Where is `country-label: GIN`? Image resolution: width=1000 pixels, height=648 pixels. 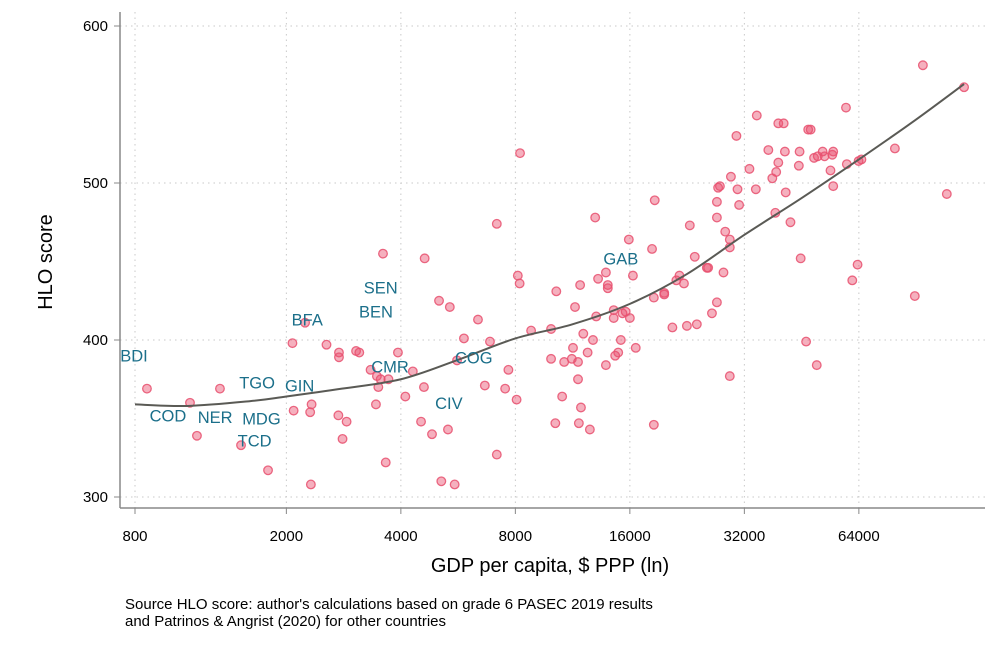 country-label: GIN is located at coordinates (299, 387).